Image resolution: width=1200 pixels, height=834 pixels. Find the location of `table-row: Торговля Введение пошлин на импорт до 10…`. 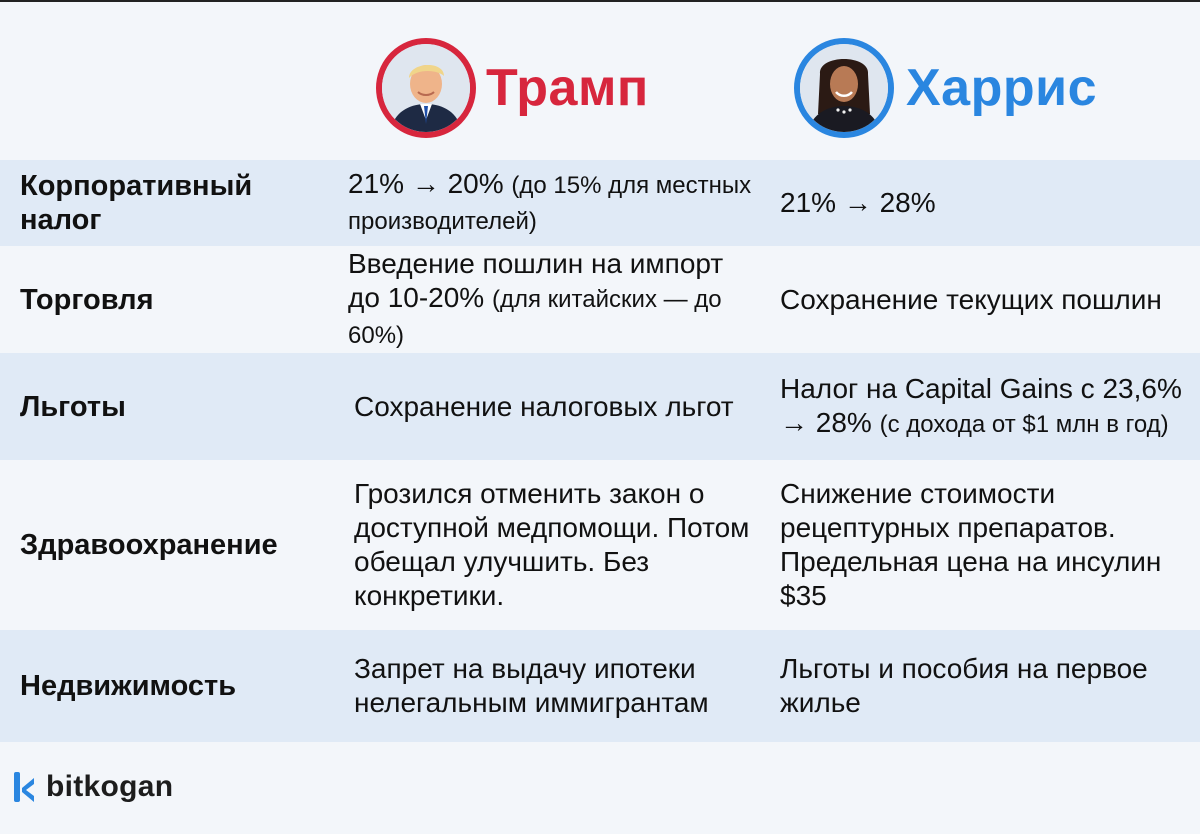

table-row: Торговля Введение пошлин на импорт до 10… is located at coordinates (600, 299).